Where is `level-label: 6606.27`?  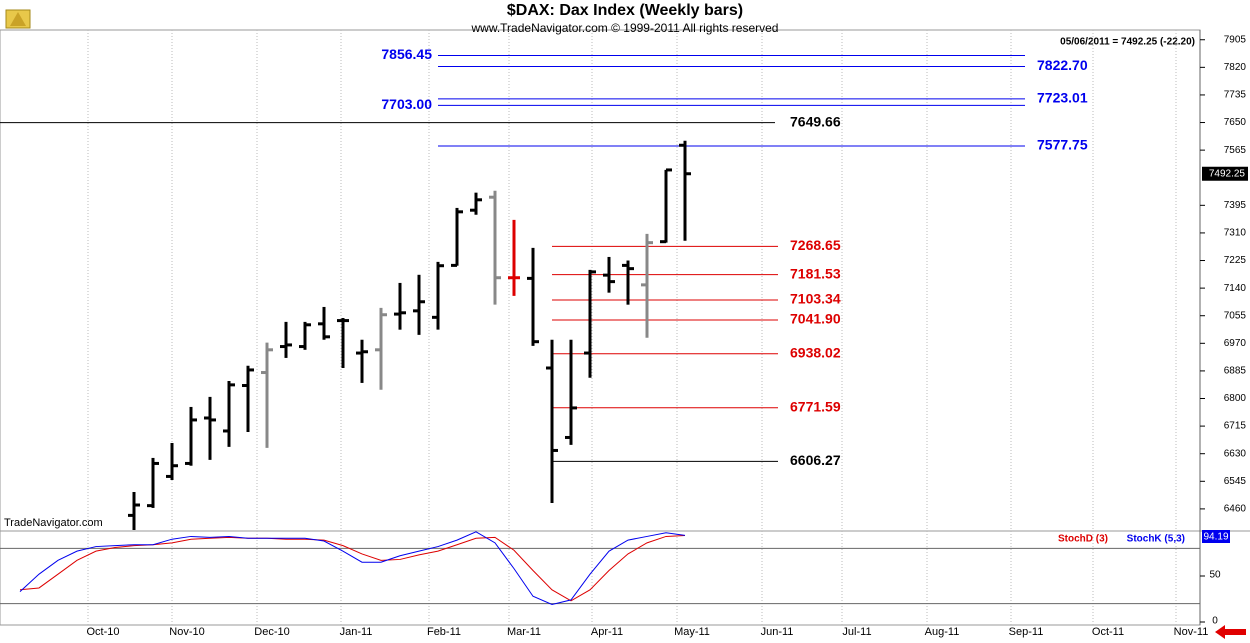 level-label: 6606.27 is located at coordinates (815, 460).